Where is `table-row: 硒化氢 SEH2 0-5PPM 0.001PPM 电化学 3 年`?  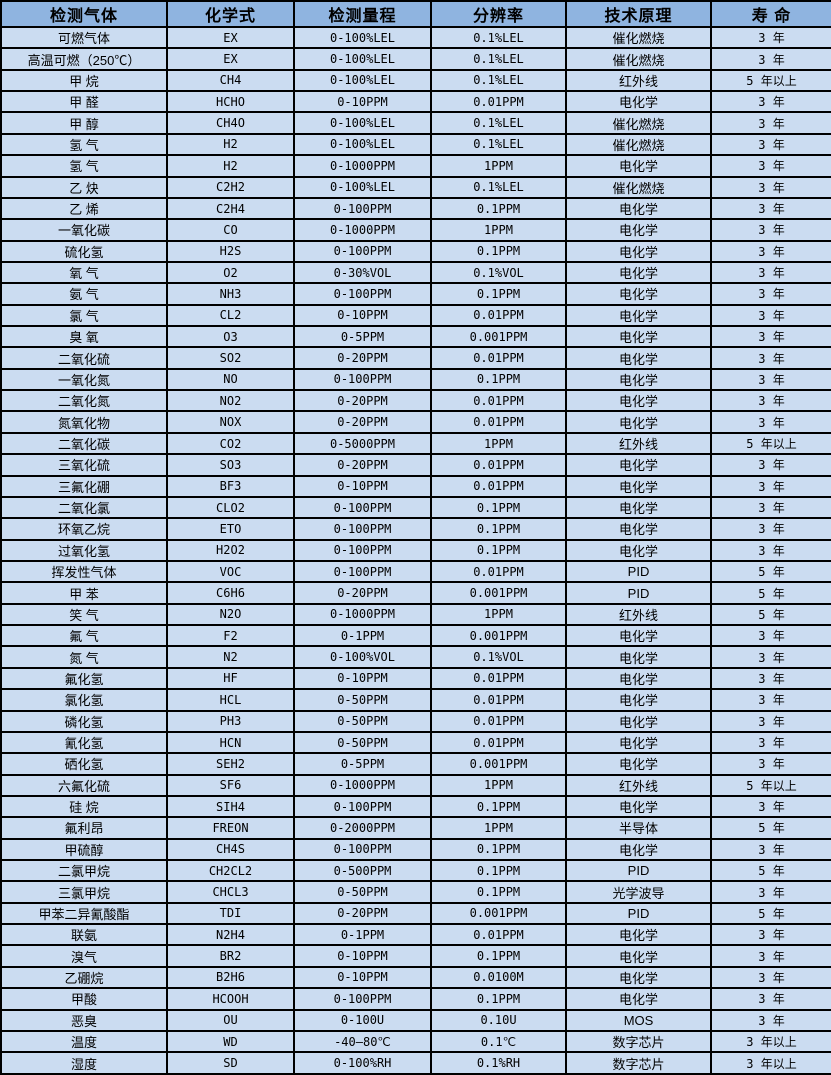 table-row: 硒化氢 SEH2 0-5PPM 0.001PPM 电化学 3 年 is located at coordinates (415, 764).